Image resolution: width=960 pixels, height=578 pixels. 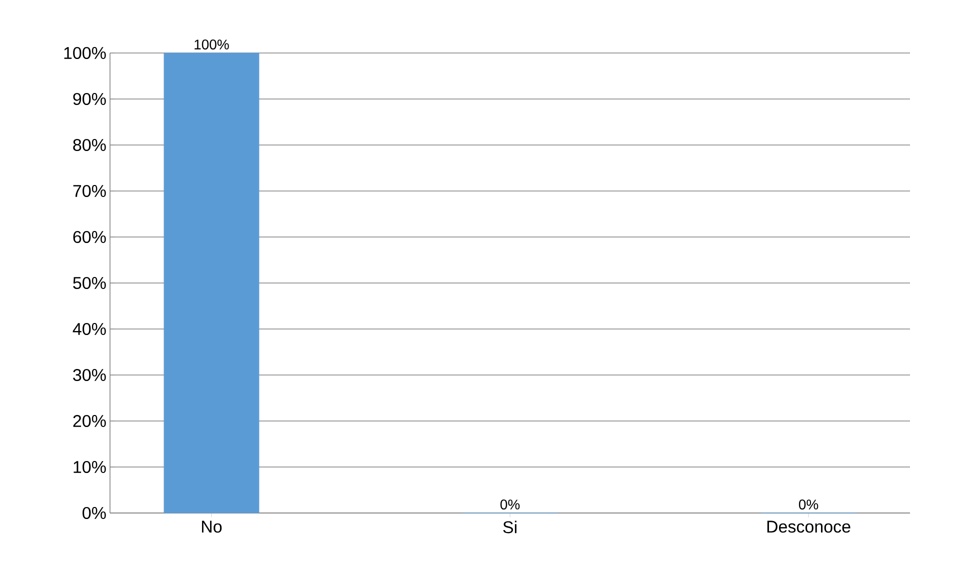 I want to click on x-tick-label: Si, so click(x=509, y=527).